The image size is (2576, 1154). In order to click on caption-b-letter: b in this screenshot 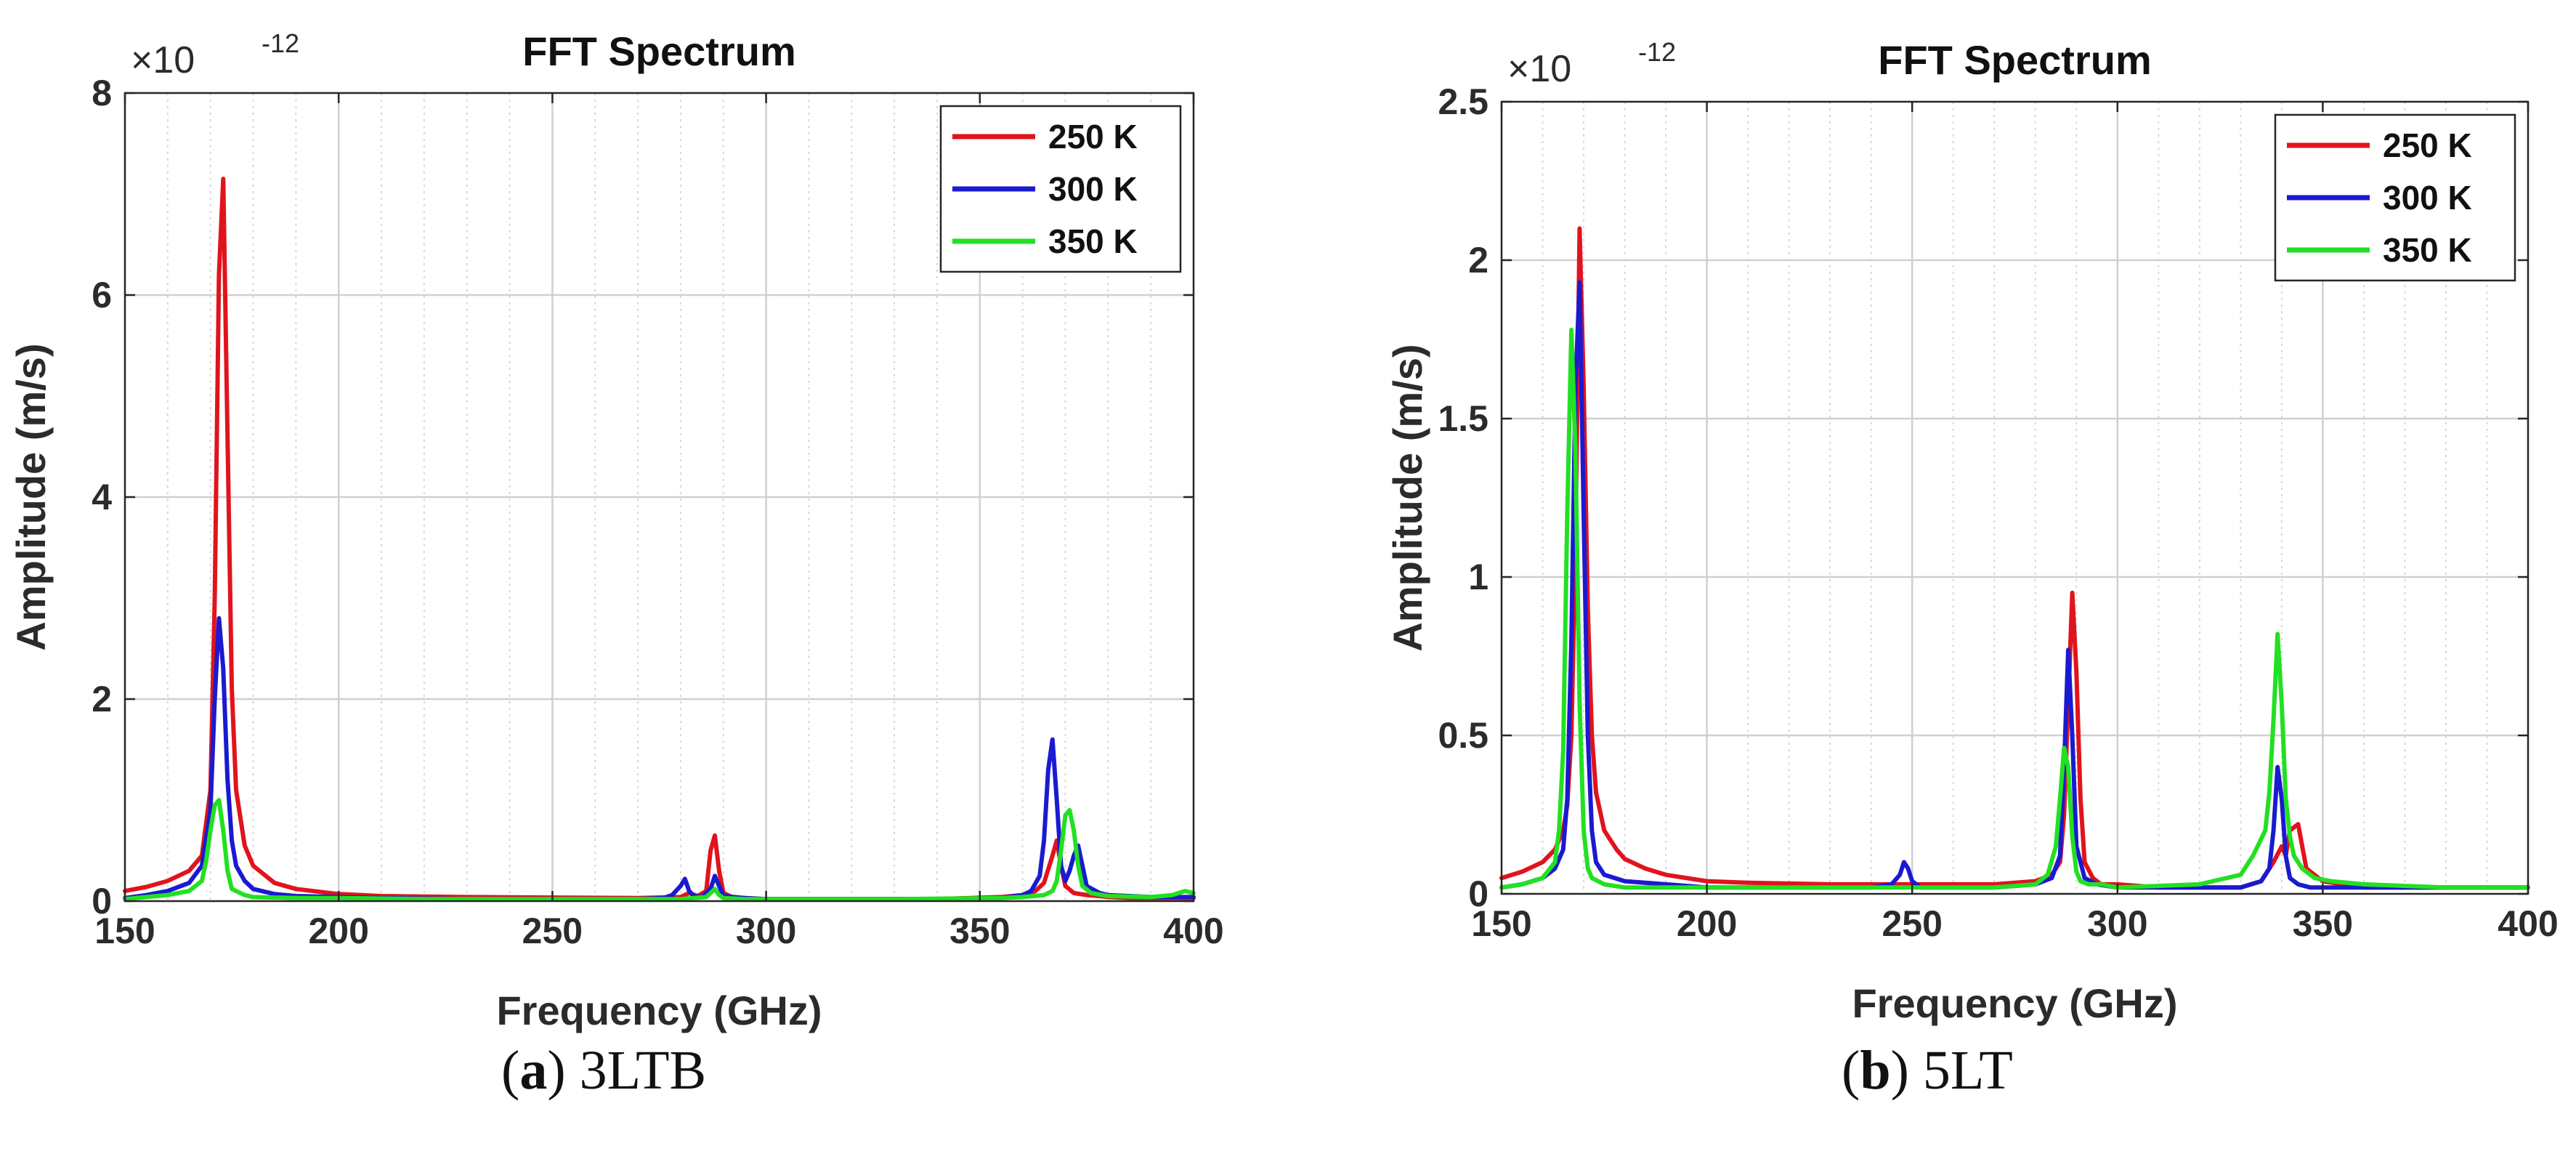, I will do `click(1875, 1070)`.